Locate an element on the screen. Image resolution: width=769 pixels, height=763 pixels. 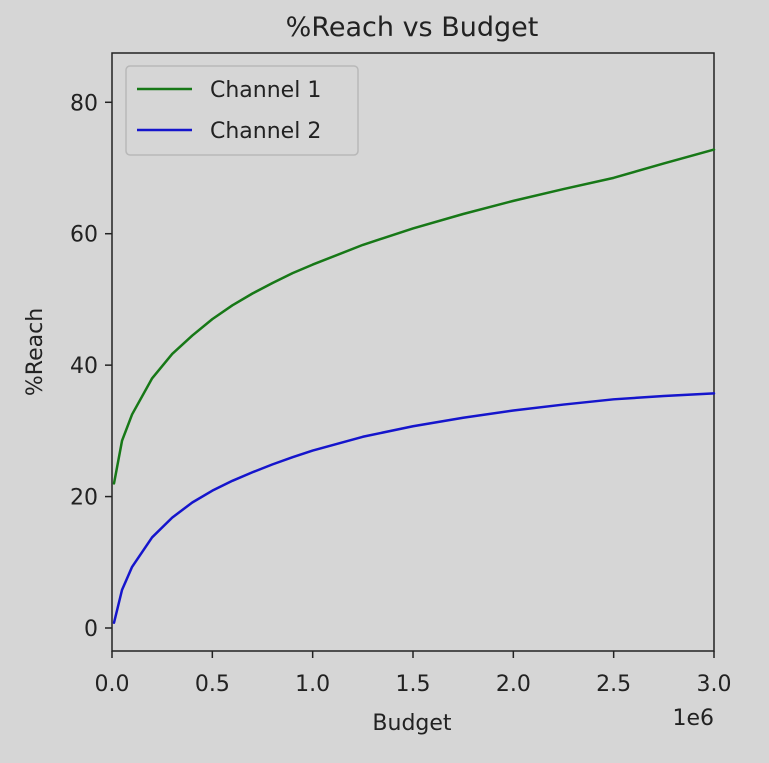
y-tick-label: 40 is located at coordinates (84, 366).